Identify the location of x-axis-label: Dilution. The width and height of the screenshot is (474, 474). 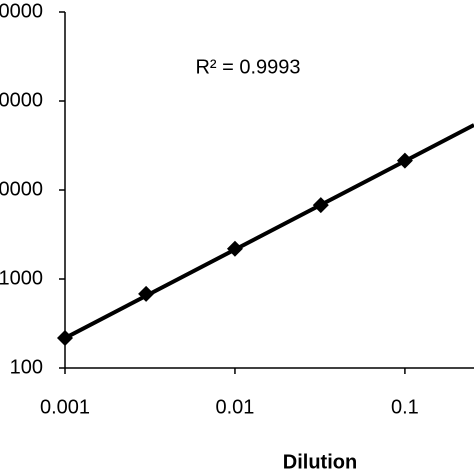
(320, 462).